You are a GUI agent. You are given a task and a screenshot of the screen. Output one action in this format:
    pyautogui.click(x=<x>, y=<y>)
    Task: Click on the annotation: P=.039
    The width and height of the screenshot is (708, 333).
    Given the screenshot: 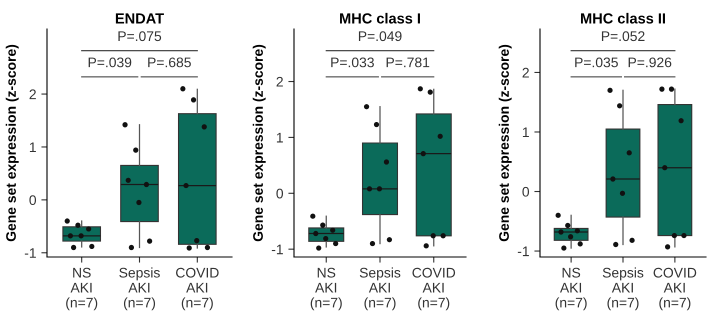 What is the action you would take?
    pyautogui.click(x=110, y=62)
    